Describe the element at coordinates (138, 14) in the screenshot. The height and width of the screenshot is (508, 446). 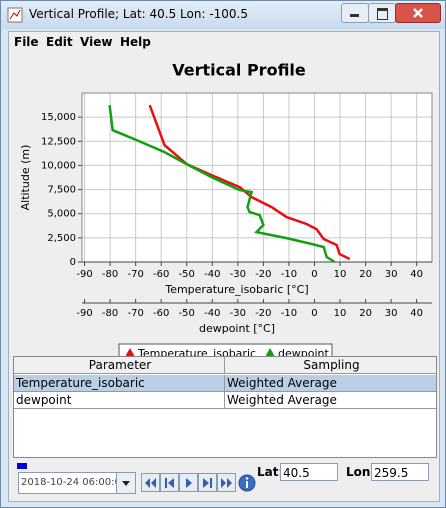
I see `window-title: Vertical Profile; Lat: 40.5 Lon: -100.5` at that location.